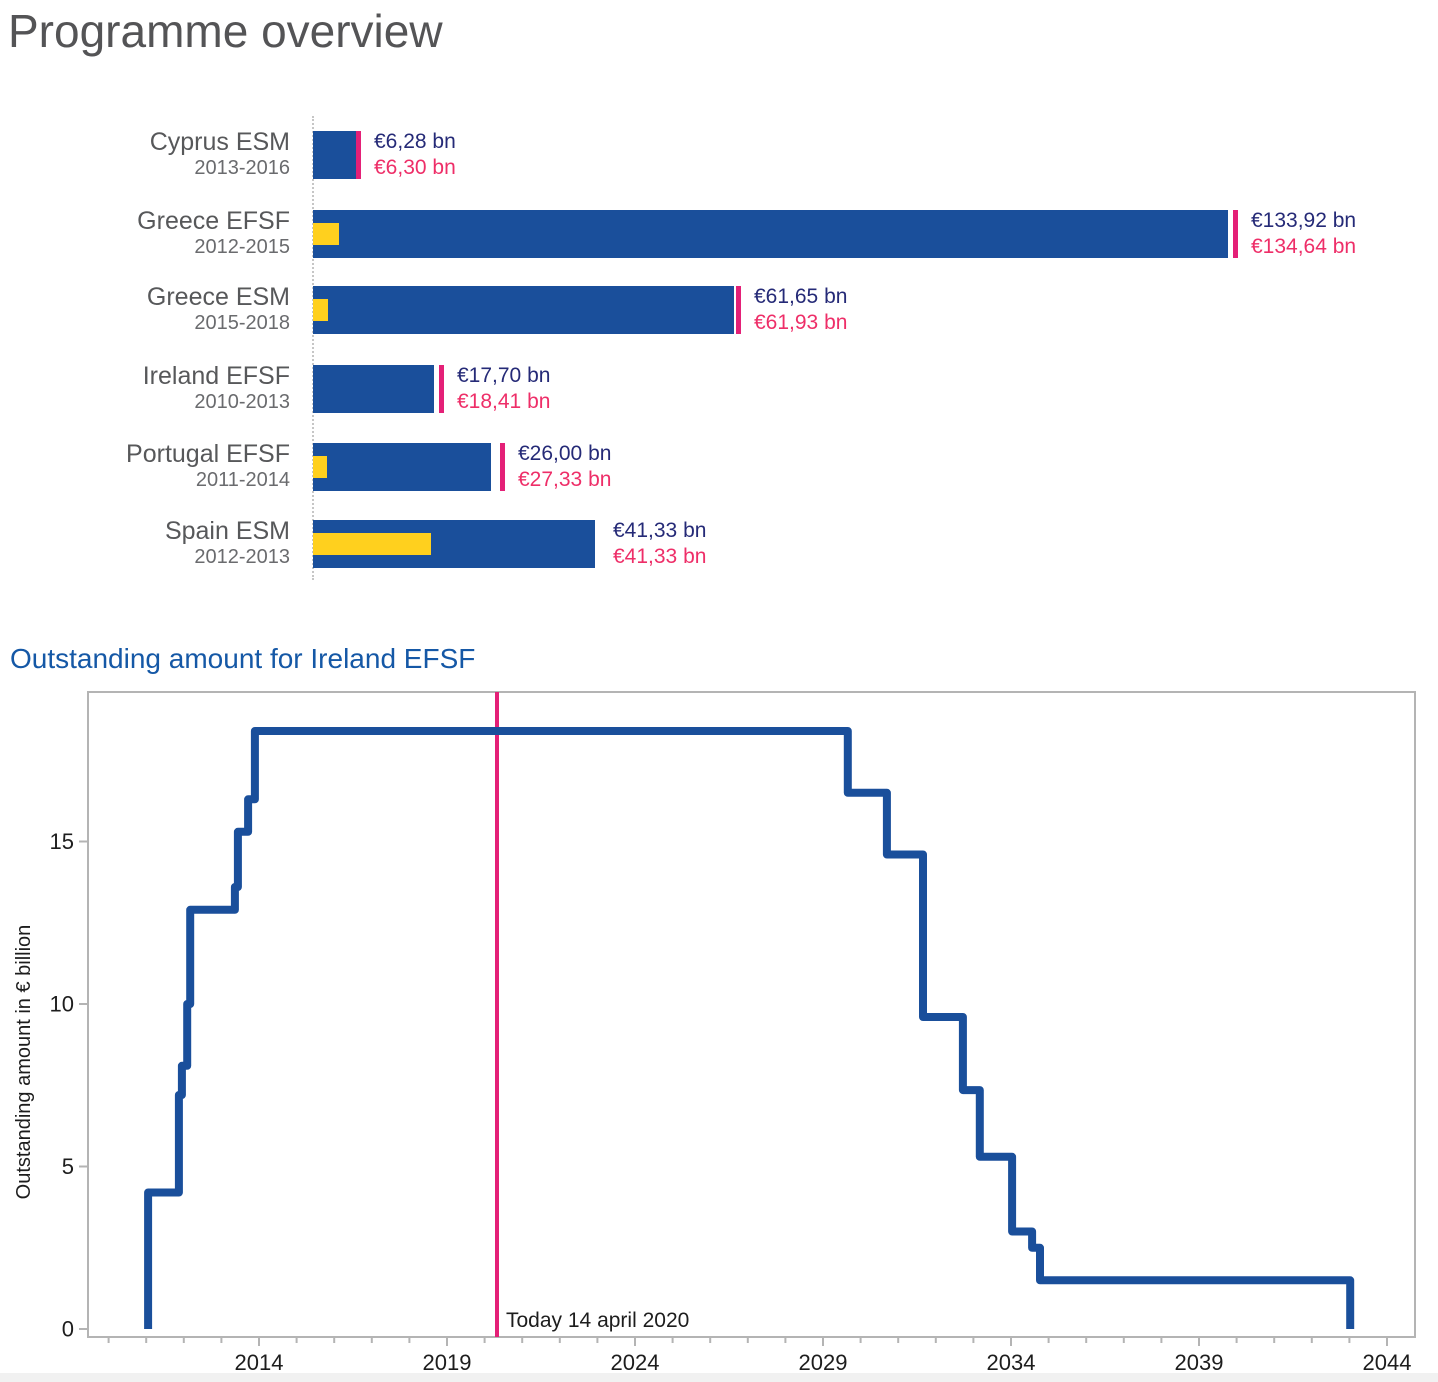 The height and width of the screenshot is (1382, 1438). Describe the element at coordinates (242, 402) in the screenshot. I see `programme-period: 2010-2013` at that location.